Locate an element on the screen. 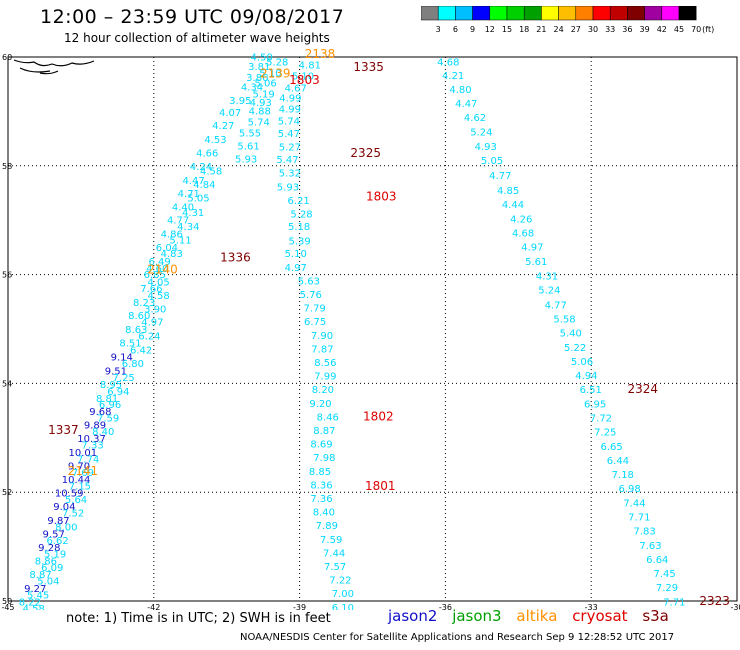 Image resolution: width=740 pixels, height=650 pixels. swh-point: 5.10 is located at coordinates (296, 254).